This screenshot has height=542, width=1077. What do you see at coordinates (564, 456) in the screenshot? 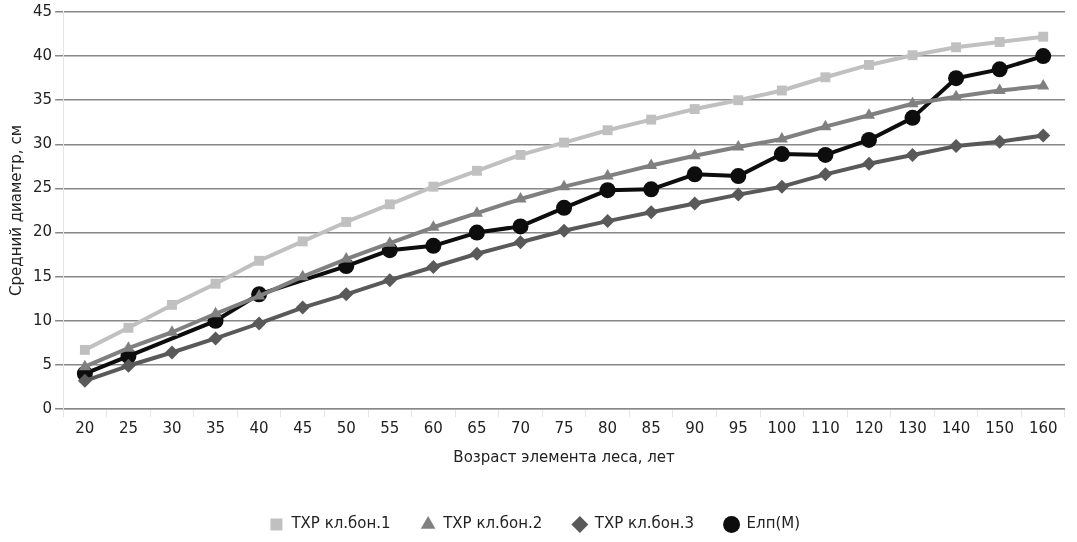
I see `x-axis-title: Возраст элемента леса, лет` at bounding box center [564, 456].